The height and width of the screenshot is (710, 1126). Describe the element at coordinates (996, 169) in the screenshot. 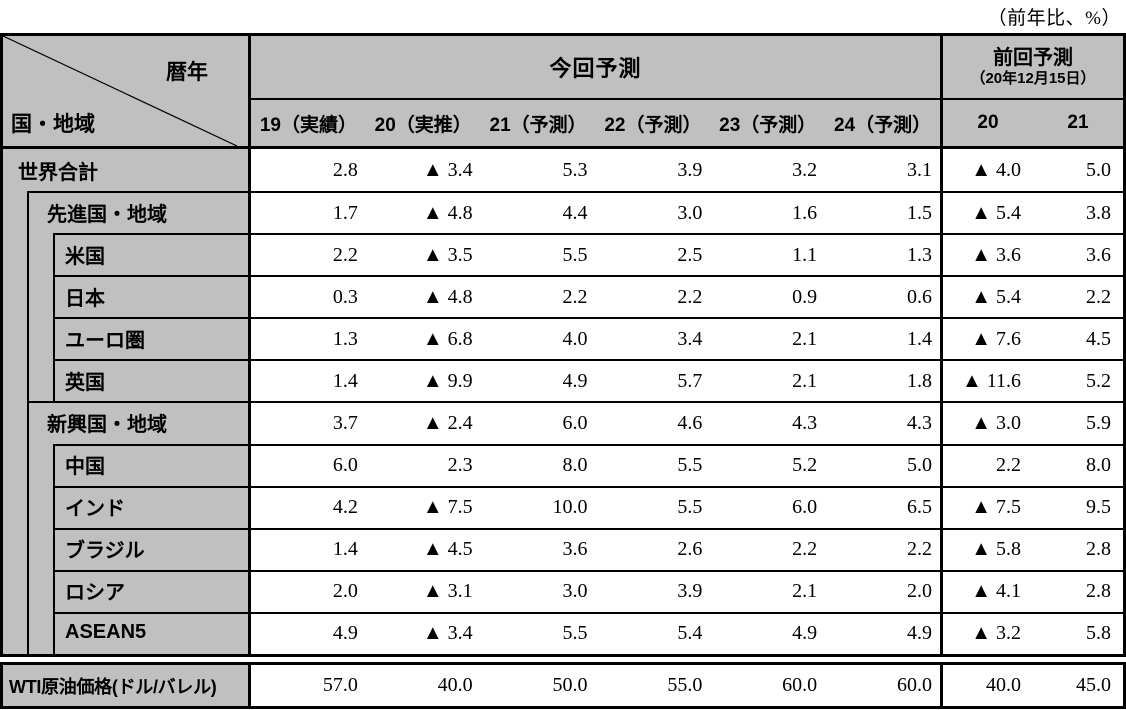

I see `prev-value-cell: ▲ 4.0` at that location.